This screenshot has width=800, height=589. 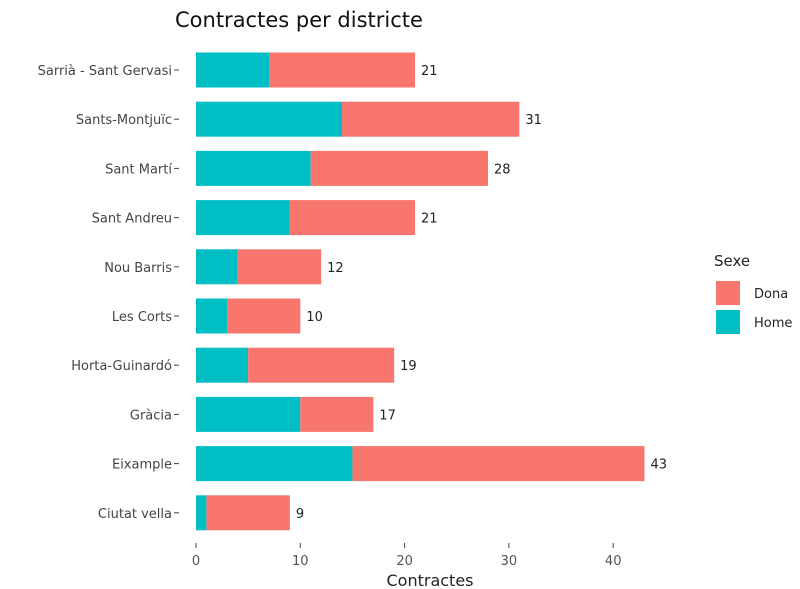 I want to click on bar-home-sarri-sant-gervasi, so click(x=233, y=70).